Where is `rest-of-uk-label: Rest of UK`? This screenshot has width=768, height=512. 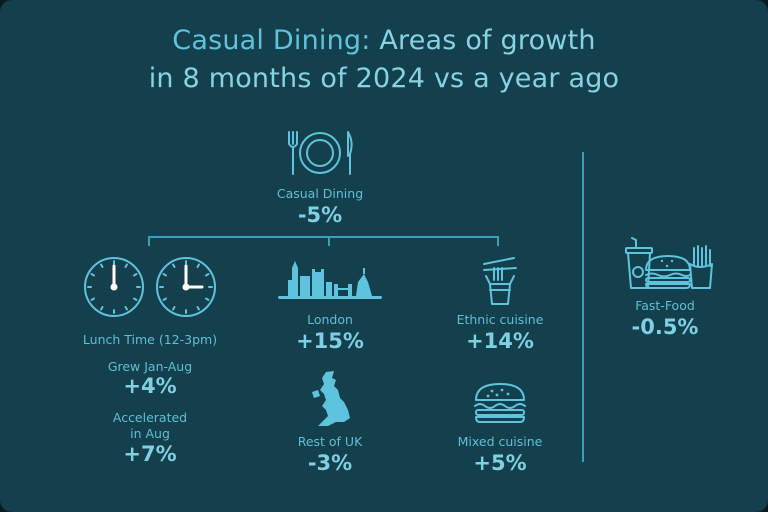 rest-of-uk-label: Rest of UK is located at coordinates (330, 441).